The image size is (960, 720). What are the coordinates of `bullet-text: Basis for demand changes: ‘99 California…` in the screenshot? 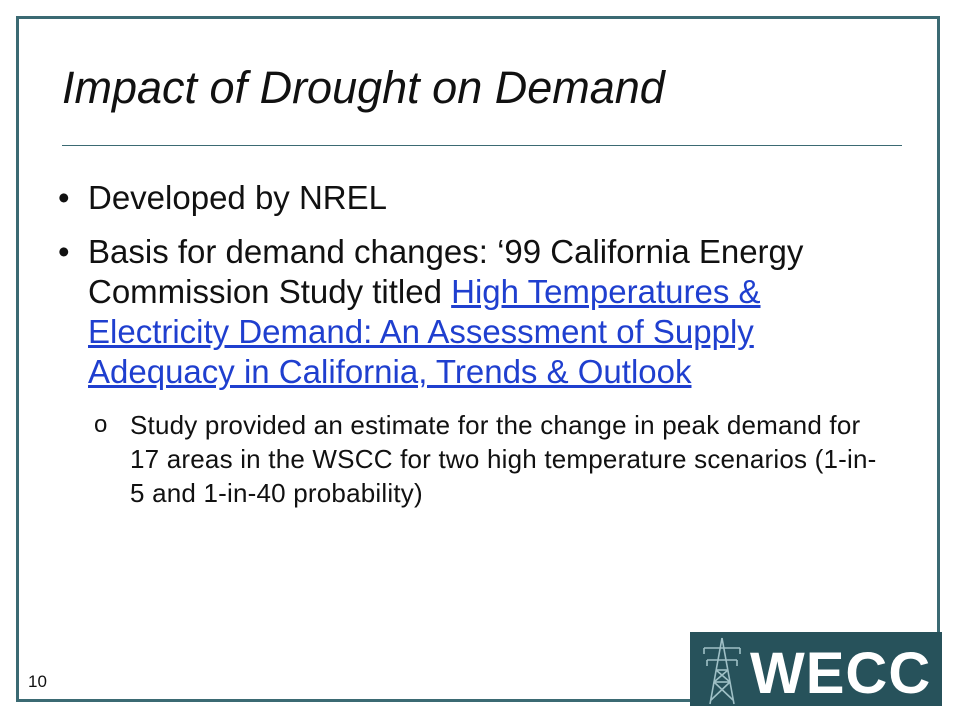 It's located at (446, 271).